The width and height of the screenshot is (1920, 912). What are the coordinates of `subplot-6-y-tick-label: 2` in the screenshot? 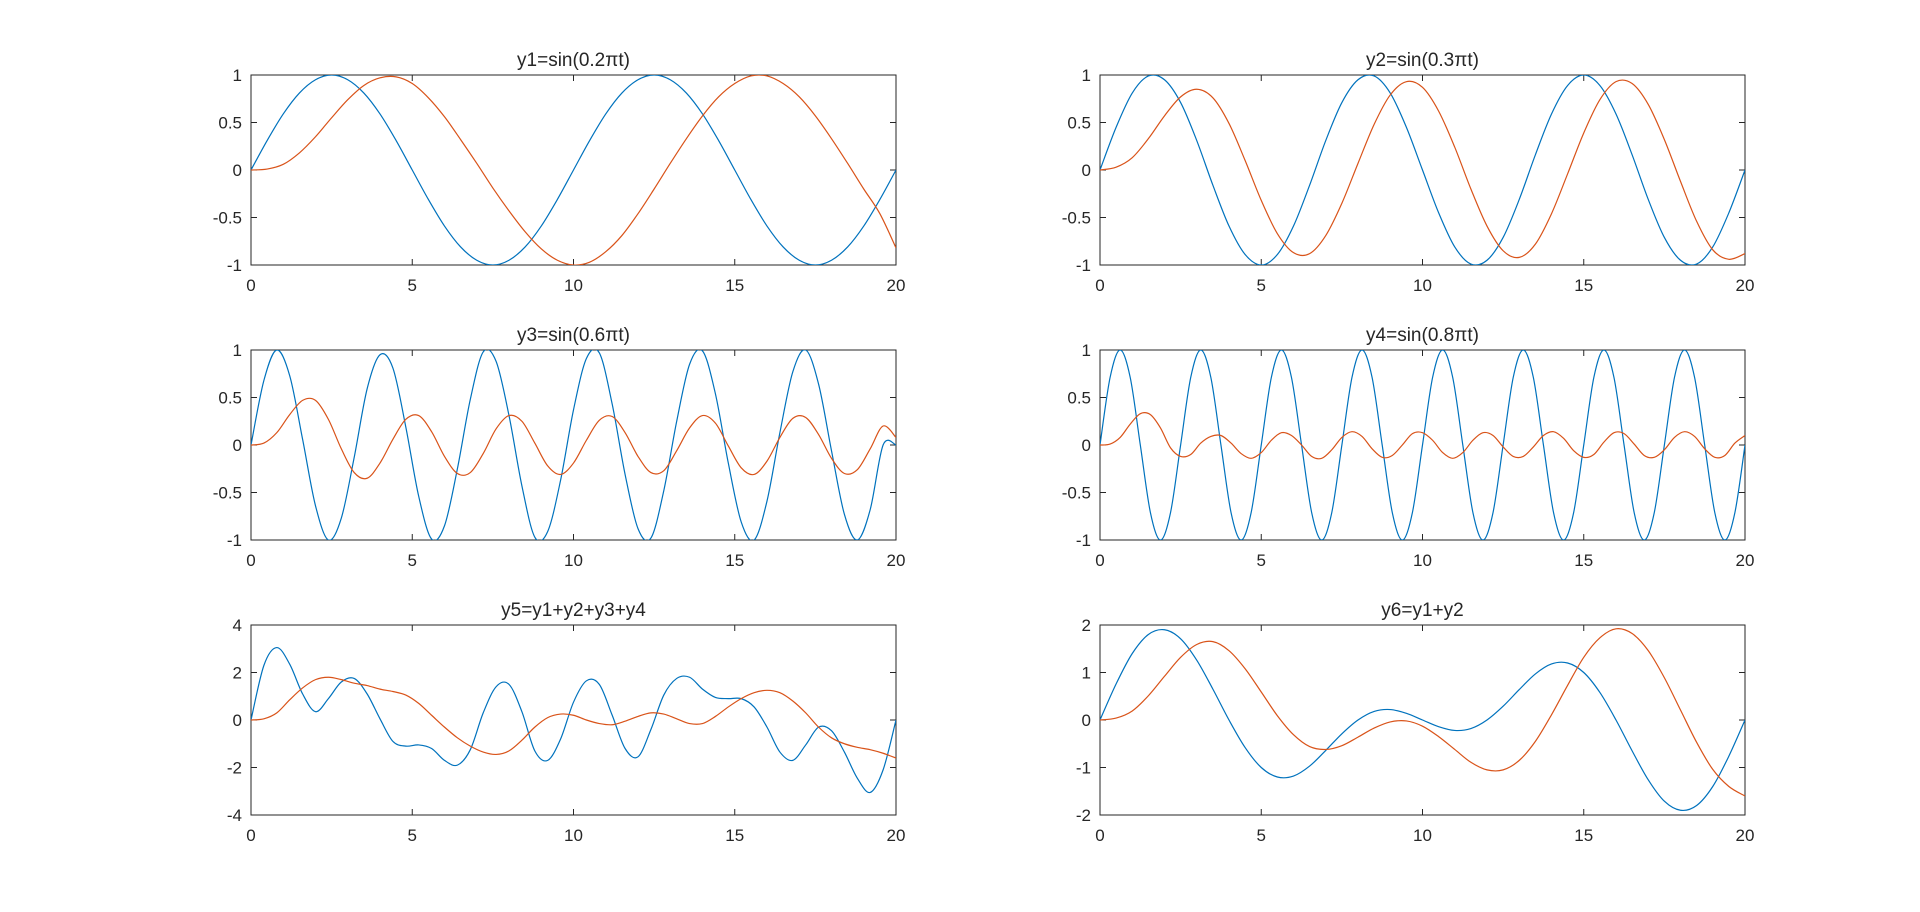 It's located at (1086, 625).